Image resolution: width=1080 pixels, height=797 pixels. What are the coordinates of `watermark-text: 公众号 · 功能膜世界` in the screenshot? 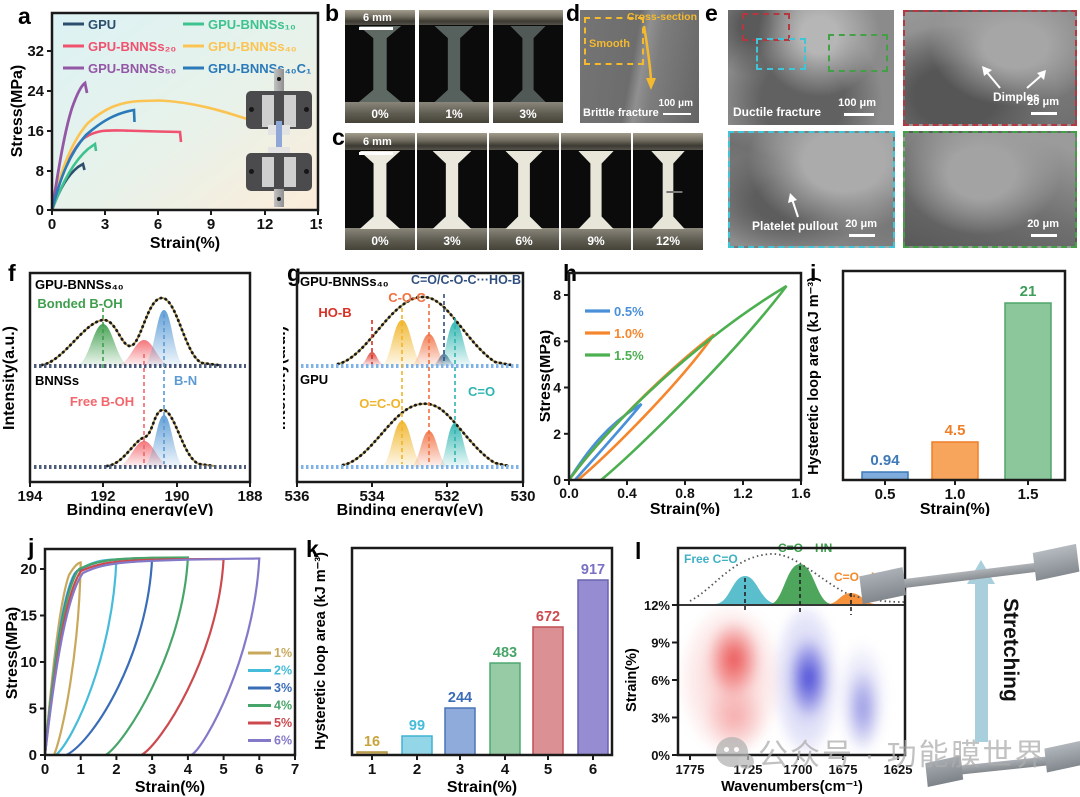 It's located at (902, 755).